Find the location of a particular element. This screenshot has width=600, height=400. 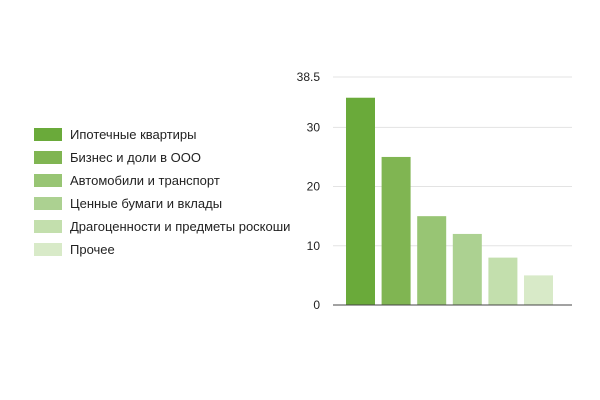

y-tick-label: 0 is located at coordinates (316, 305).